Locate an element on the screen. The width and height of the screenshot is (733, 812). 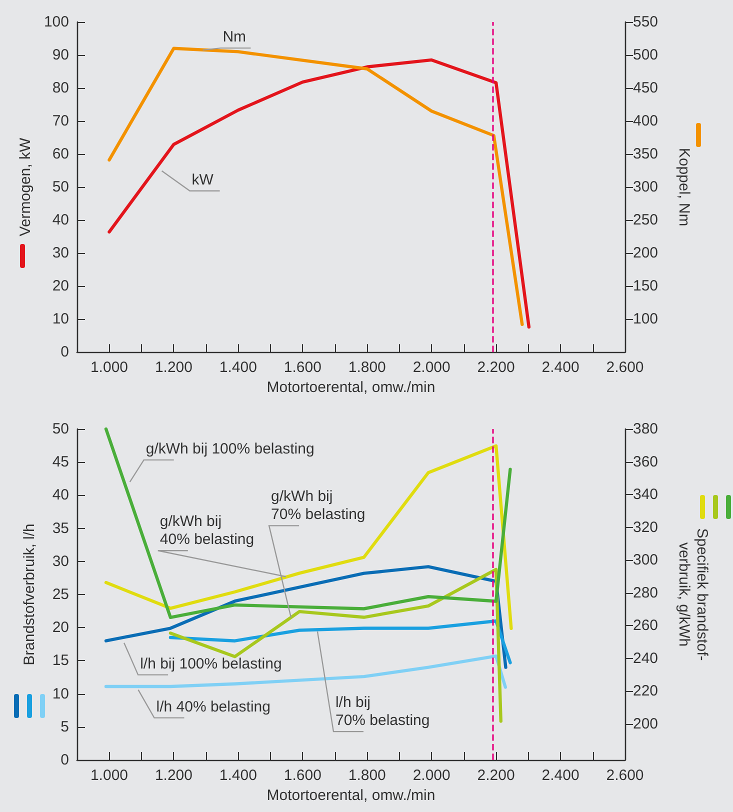
annotation: l/h 40% belasting is located at coordinates (213, 707).